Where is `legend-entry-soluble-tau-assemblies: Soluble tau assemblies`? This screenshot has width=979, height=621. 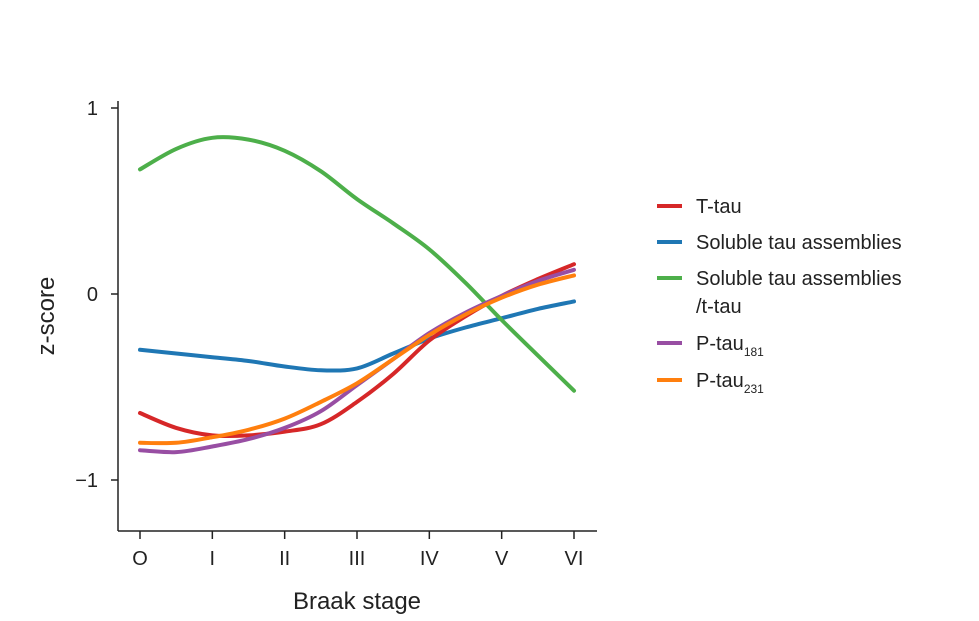
legend-entry-soluble-tau-assemblies: Soluble tau assemblies is located at coordinates (779, 243).